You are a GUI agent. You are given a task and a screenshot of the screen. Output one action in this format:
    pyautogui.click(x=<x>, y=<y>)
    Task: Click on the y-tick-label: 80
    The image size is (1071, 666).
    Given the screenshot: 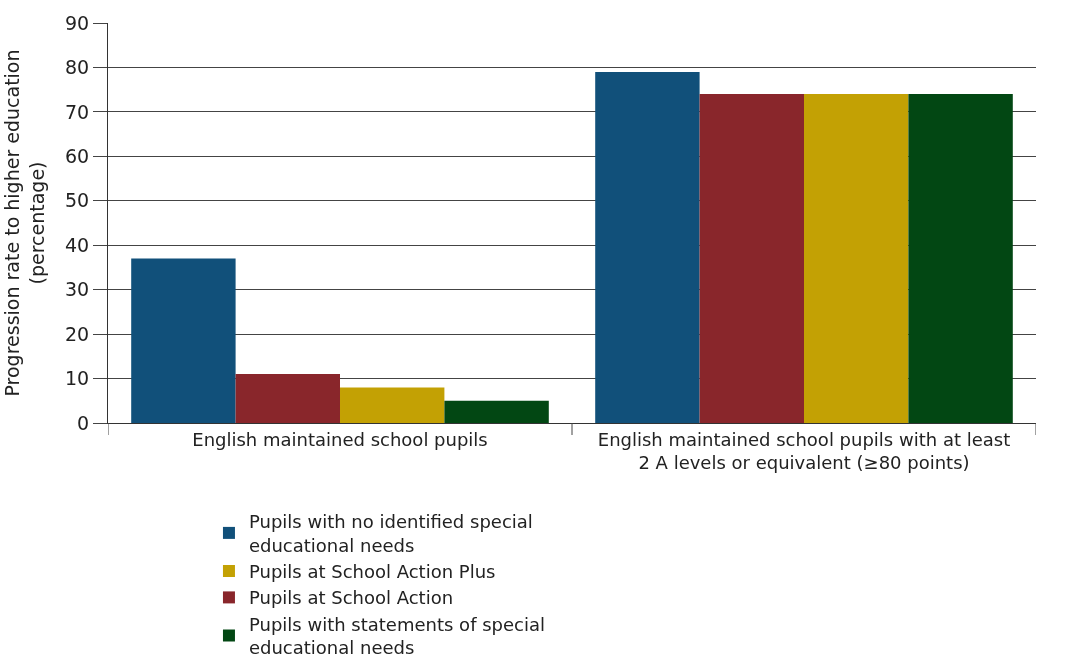 What is the action you would take?
    pyautogui.click(x=77, y=67)
    